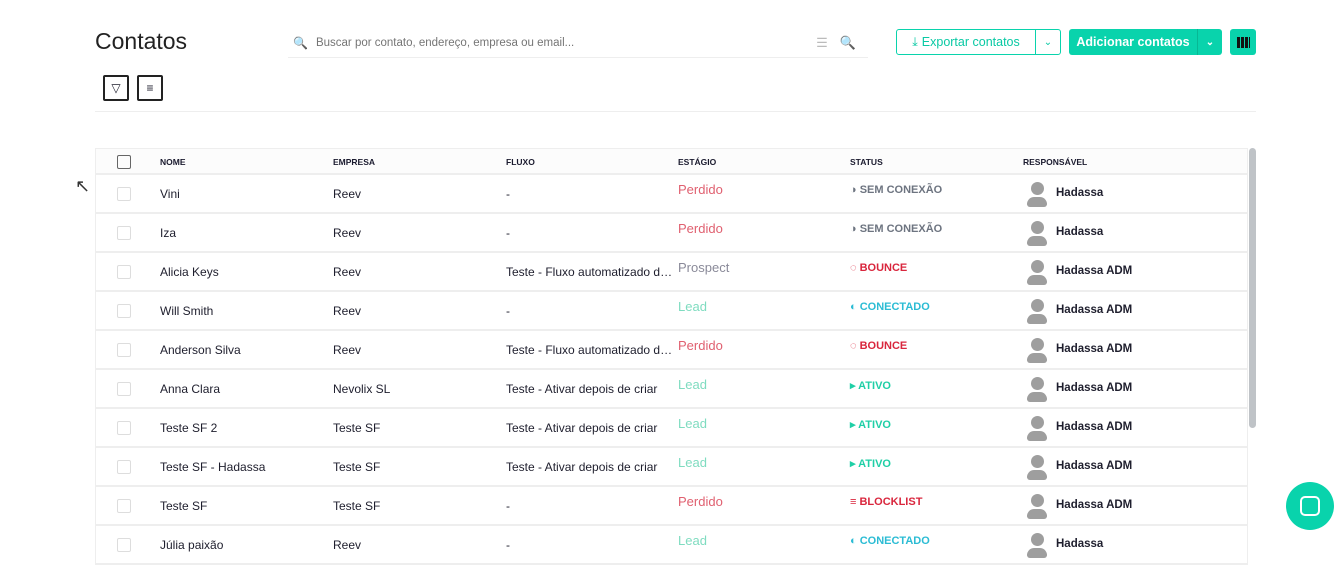 This screenshot has height=565, width=1340. What do you see at coordinates (173, 162) in the screenshot?
I see `column-header-nome: NOME` at bounding box center [173, 162].